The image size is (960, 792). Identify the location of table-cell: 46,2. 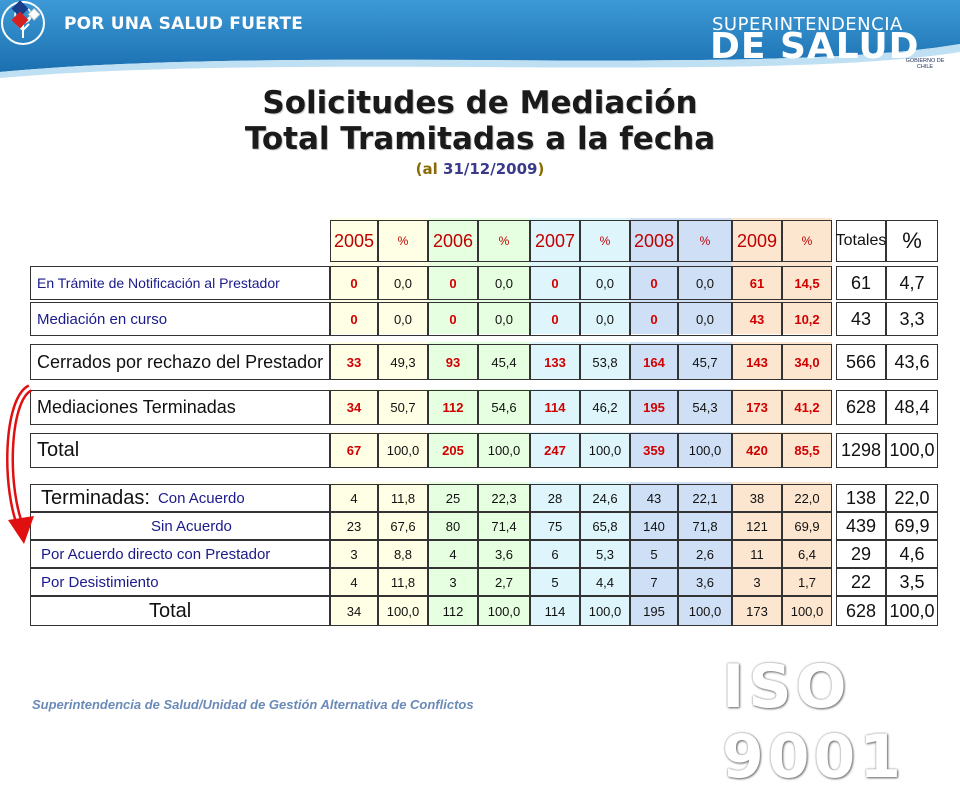
(605, 407).